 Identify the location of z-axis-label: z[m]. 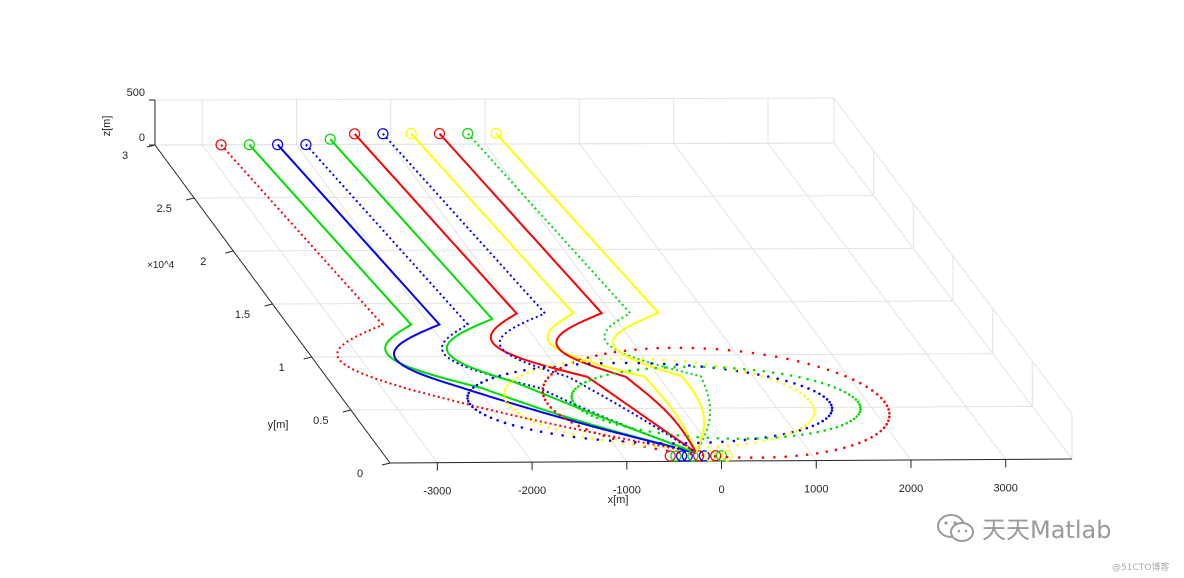
(107, 126).